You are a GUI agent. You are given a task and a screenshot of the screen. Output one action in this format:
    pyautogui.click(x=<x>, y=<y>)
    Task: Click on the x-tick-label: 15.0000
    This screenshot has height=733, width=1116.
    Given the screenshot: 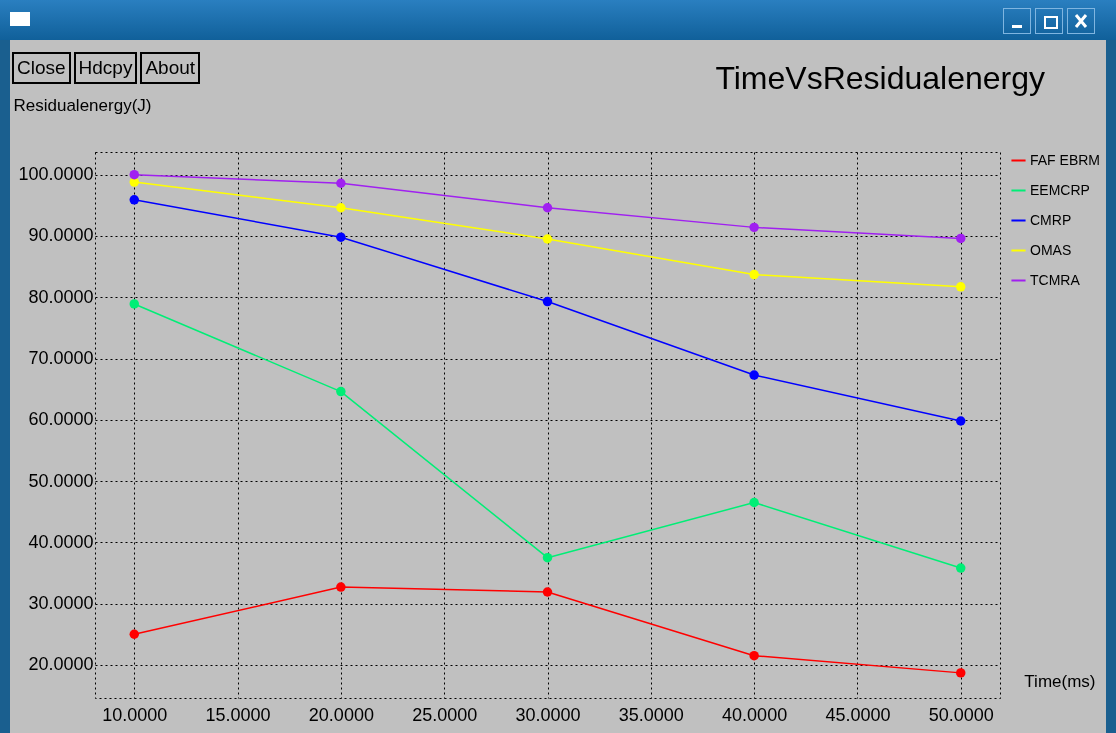 What is the action you would take?
    pyautogui.click(x=238, y=714)
    